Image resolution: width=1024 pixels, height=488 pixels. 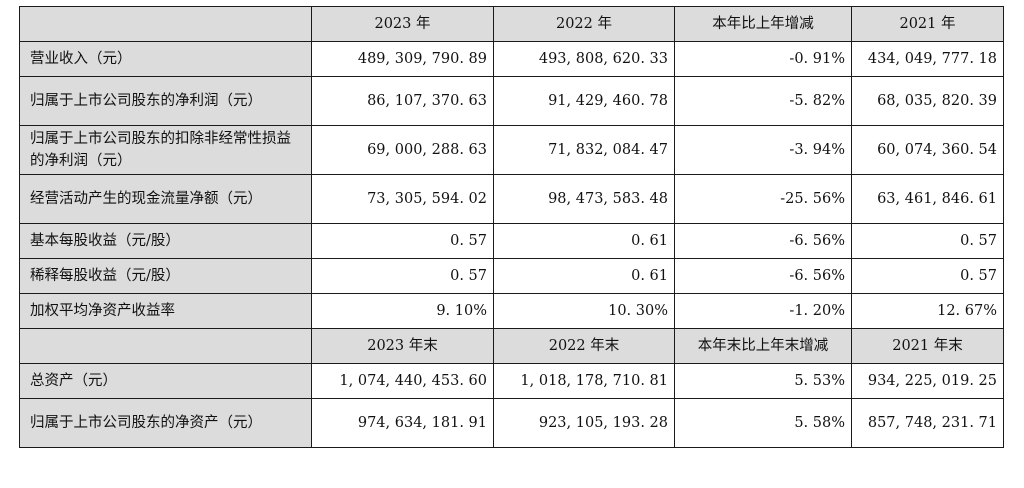 What do you see at coordinates (584, 311) in the screenshot?
I see `value-cell: 10. 30%` at bounding box center [584, 311].